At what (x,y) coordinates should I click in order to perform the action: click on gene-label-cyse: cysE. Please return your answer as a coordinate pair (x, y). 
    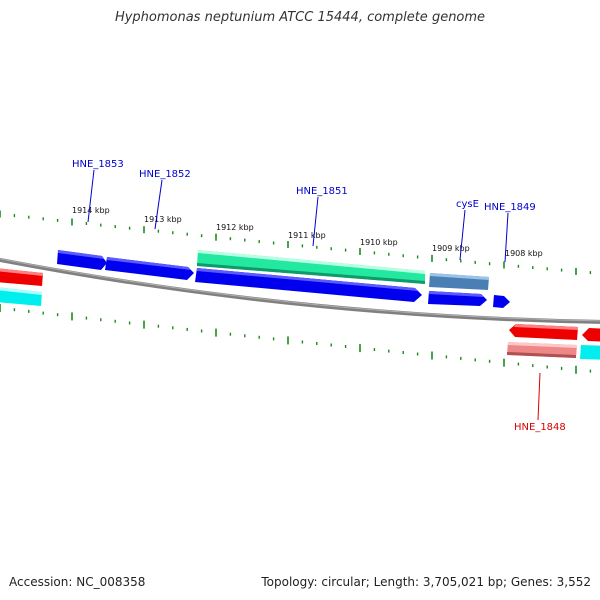
    Looking at the image, I should click on (467, 204).